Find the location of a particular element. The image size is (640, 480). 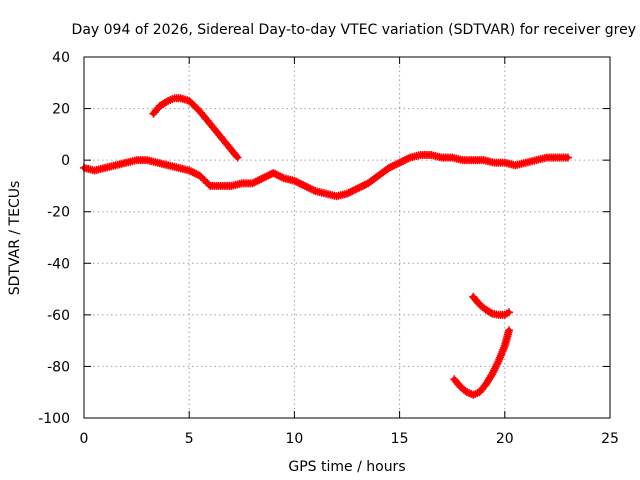

x-tick-label: 5 is located at coordinates (189, 439).